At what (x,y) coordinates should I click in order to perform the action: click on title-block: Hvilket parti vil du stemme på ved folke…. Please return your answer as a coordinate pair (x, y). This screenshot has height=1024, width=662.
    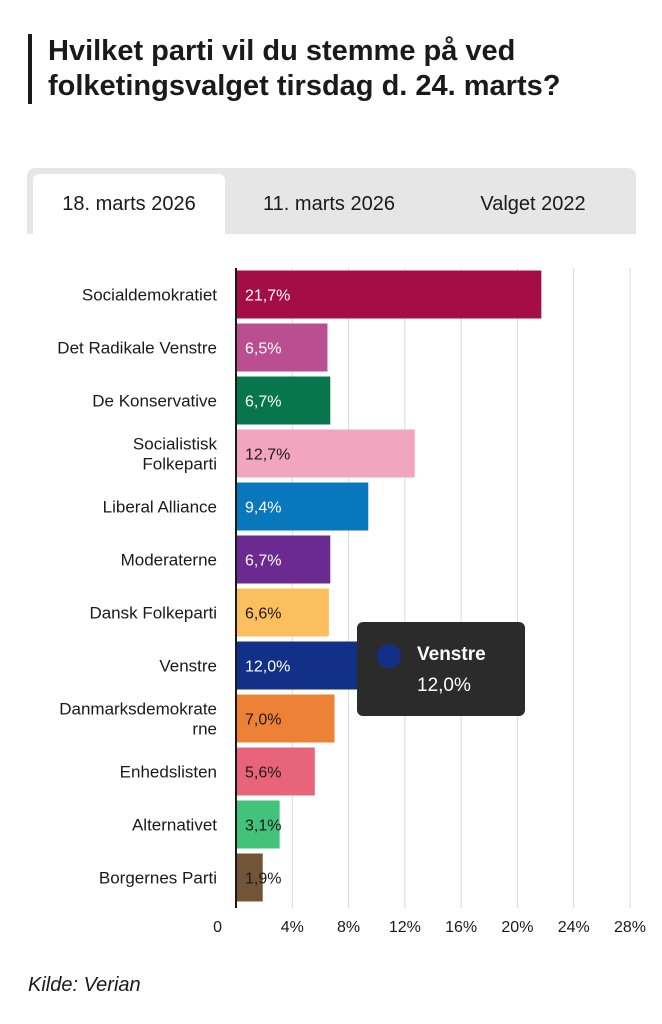
    Looking at the image, I should click on (338, 69).